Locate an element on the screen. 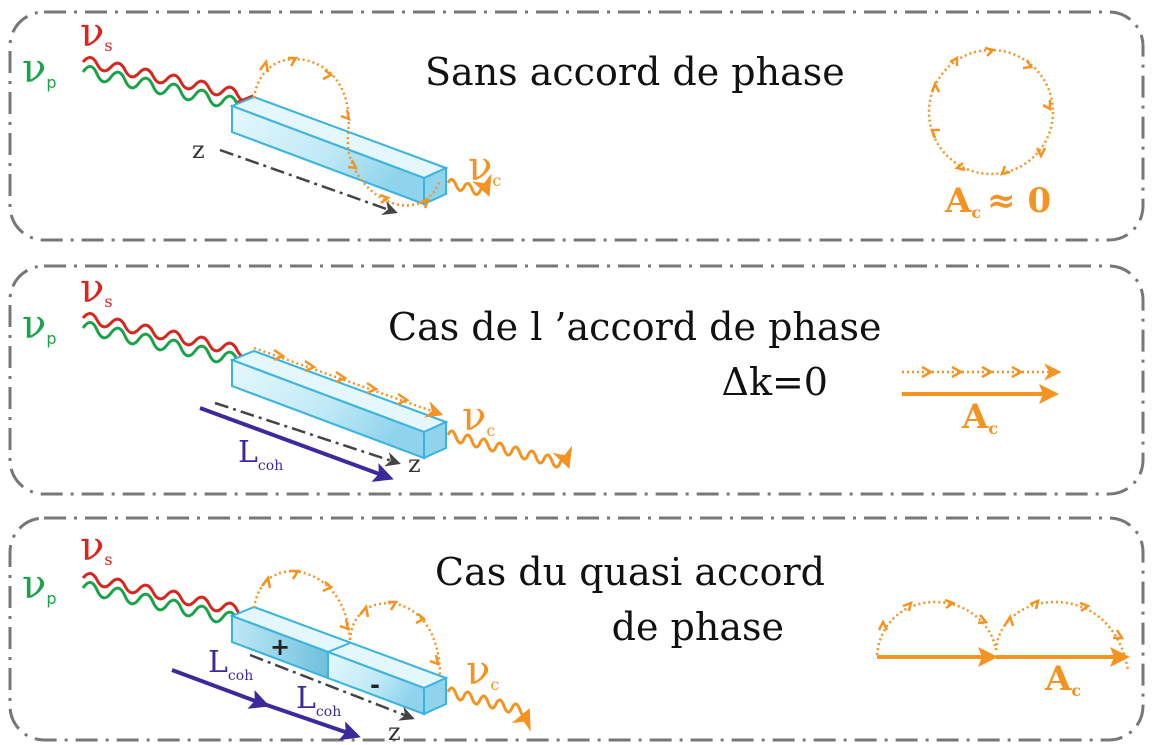 This screenshot has height=745, width=1155. panel-3-title-line-1: Cas du quasi accord is located at coordinates (630, 572).